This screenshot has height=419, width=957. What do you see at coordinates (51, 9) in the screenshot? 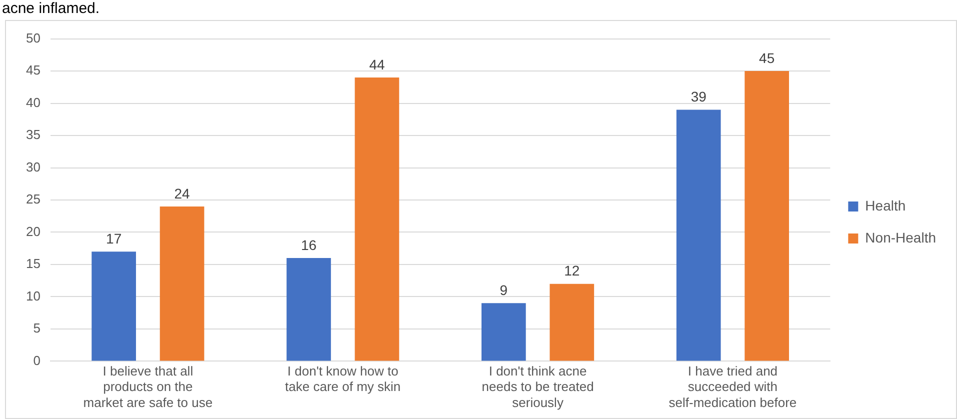
I see `text: acne inflamed.` at bounding box center [51, 9].